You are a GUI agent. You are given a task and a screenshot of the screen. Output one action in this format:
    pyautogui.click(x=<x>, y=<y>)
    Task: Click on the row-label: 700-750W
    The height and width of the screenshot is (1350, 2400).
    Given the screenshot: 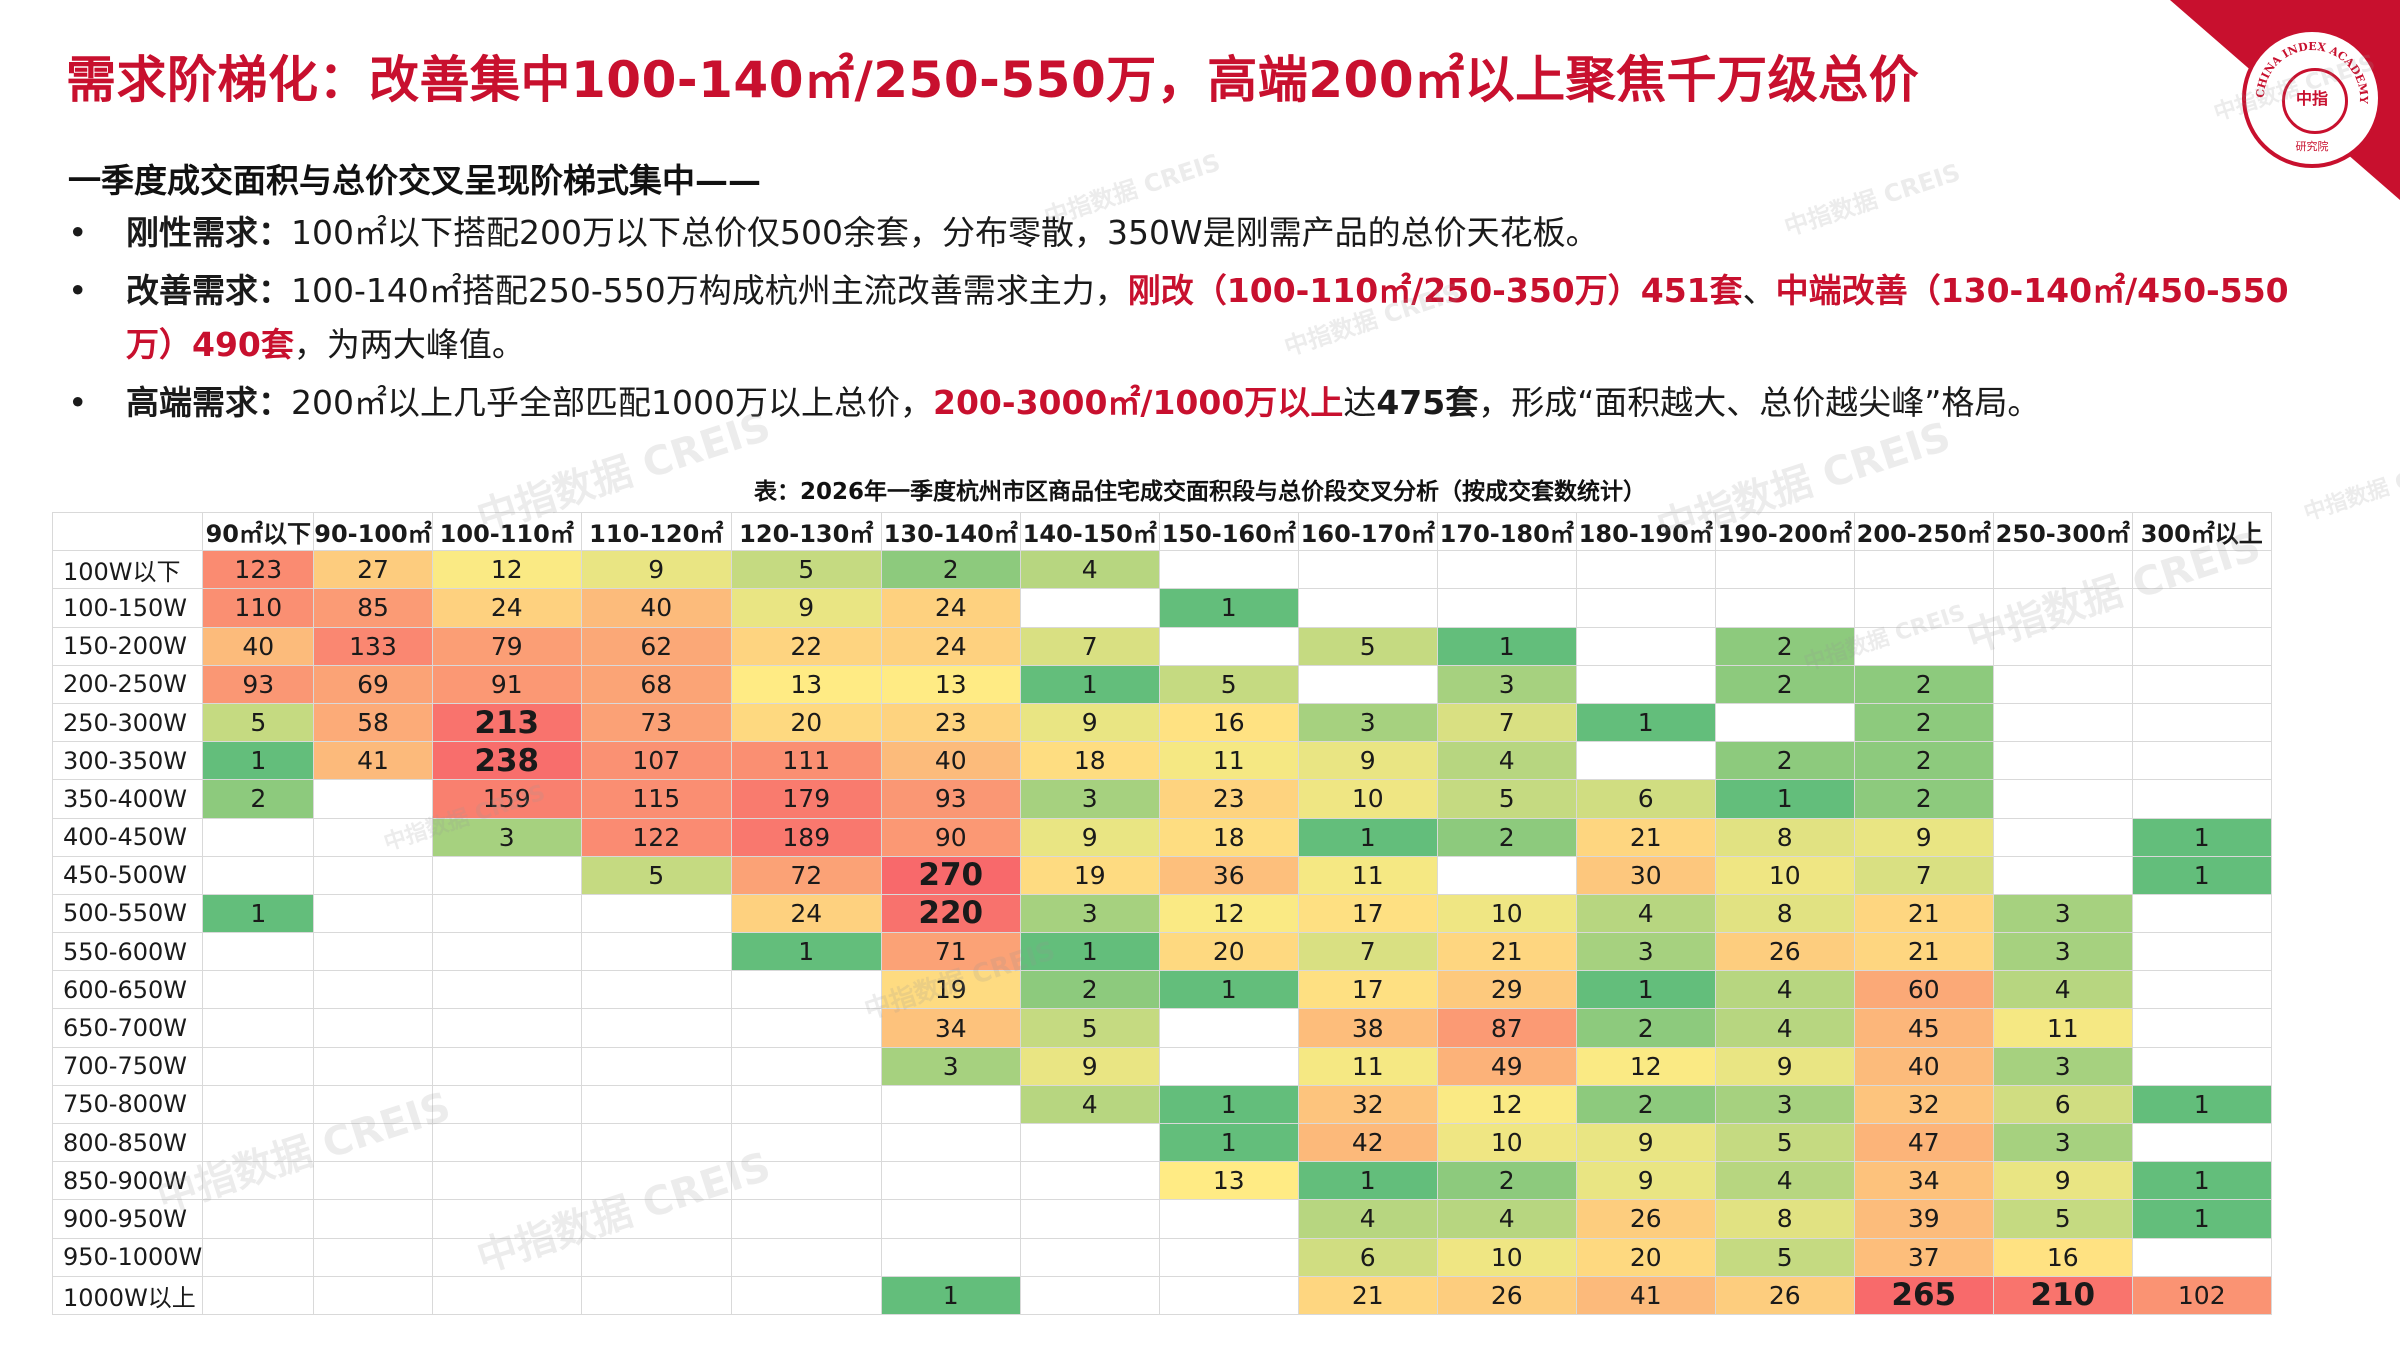 What is the action you would take?
    pyautogui.click(x=127, y=1066)
    